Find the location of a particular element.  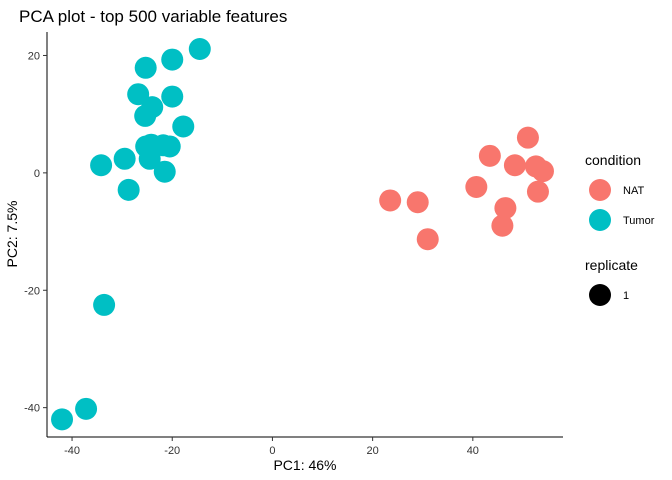

x-tick-label: 40 is located at coordinates (473, 451).